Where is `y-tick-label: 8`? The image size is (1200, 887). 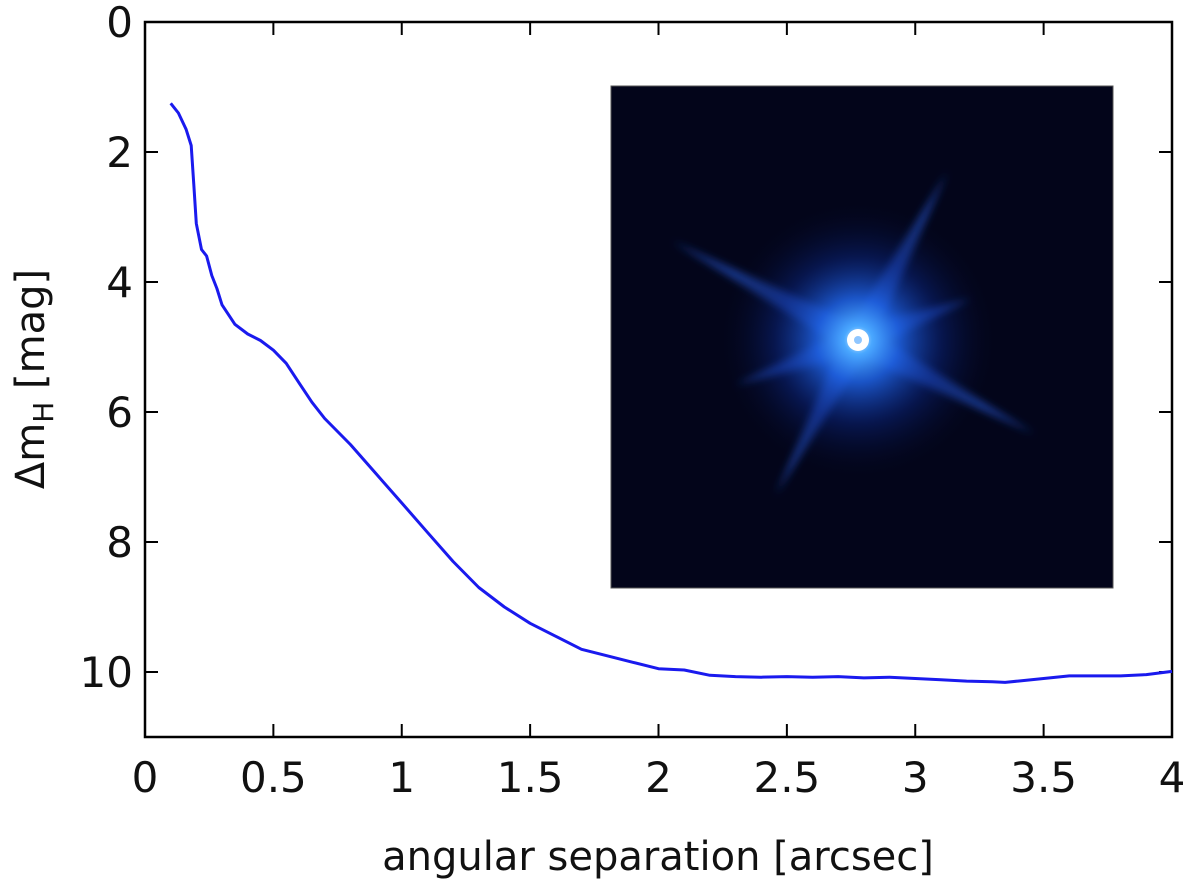 y-tick-label: 8 is located at coordinates (119, 542).